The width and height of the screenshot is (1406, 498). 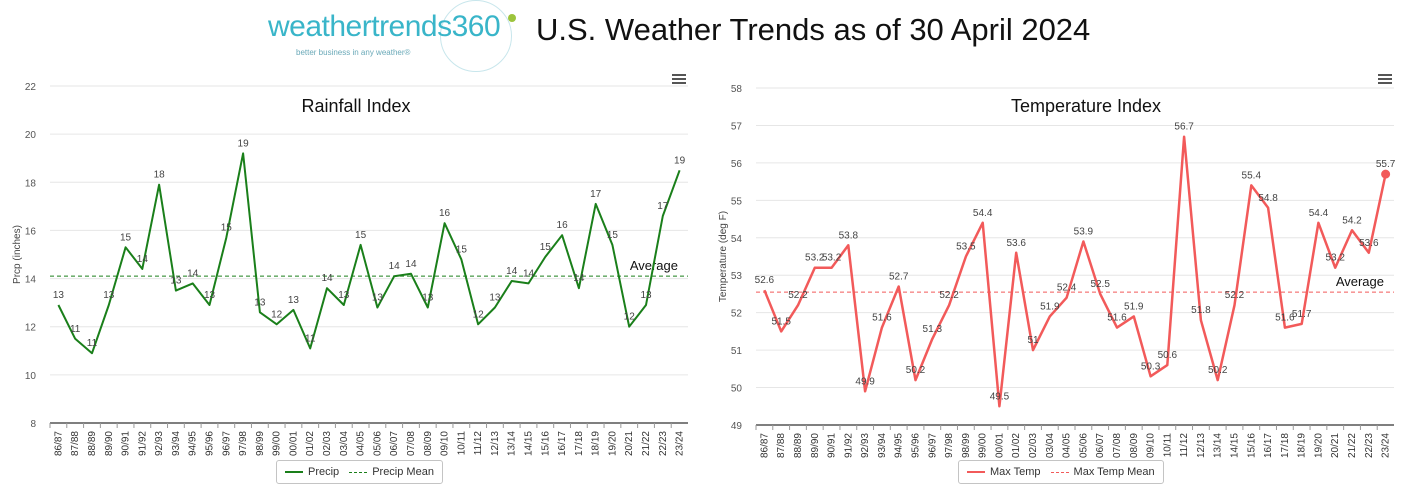 What do you see at coordinates (813, 29) in the screenshot?
I see `page-title: U.S. Weather Trends as of 30 April 2024` at bounding box center [813, 29].